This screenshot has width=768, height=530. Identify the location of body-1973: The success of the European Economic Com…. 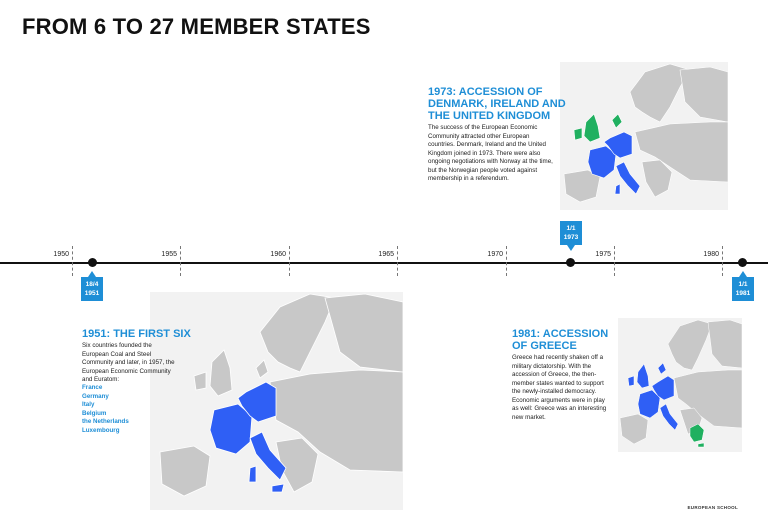
(490, 153).